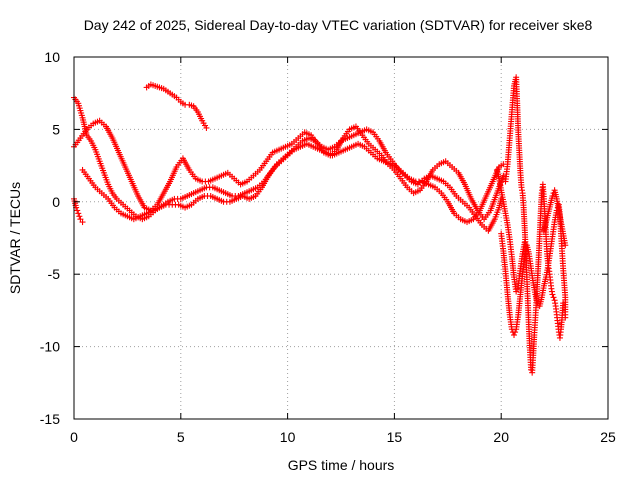  What do you see at coordinates (54, 274) in the screenshot?
I see `y-tick-label: -5` at bounding box center [54, 274].